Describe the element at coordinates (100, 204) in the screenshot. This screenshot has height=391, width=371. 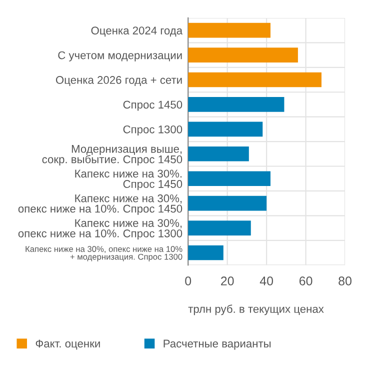
I see `y-tick-label: Капекс ниже на 30%, опекс ниже на 10%. Спрос 1450` at that location.